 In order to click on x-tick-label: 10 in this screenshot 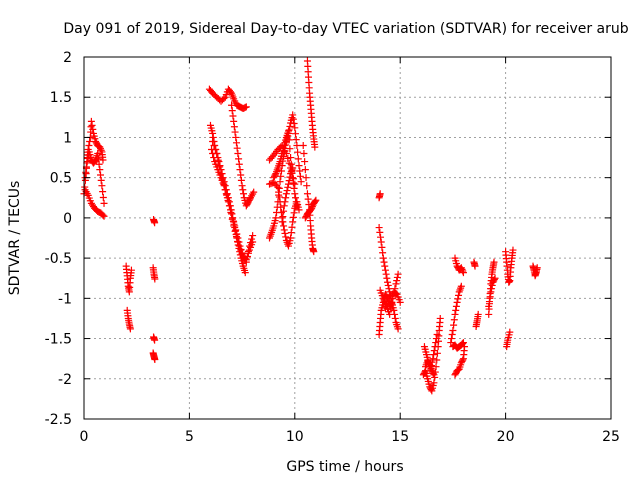, I will do `click(295, 437)`.